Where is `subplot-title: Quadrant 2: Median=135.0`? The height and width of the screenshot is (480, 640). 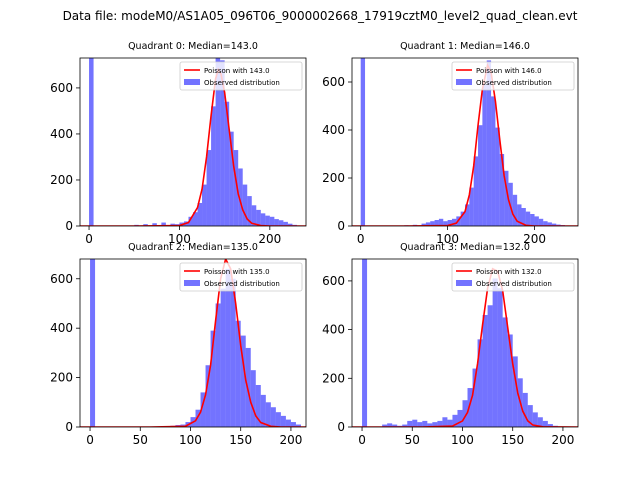 subplot-title: Quadrant 2: Median=135.0 is located at coordinates (193, 247).